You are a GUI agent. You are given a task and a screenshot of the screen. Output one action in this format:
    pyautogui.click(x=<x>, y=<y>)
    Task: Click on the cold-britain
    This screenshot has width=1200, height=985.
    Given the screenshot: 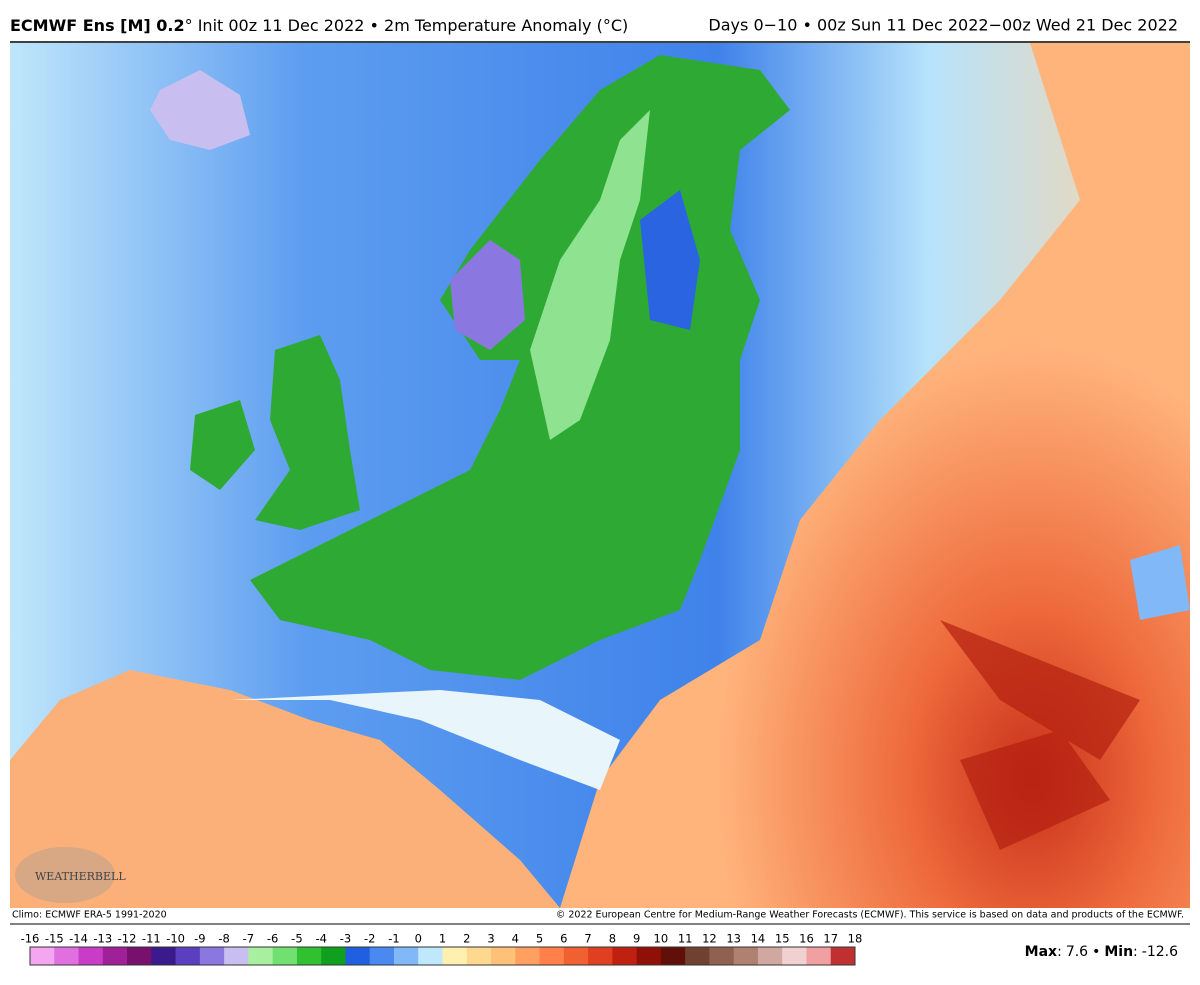 What is the action you would take?
    pyautogui.click(x=307, y=432)
    